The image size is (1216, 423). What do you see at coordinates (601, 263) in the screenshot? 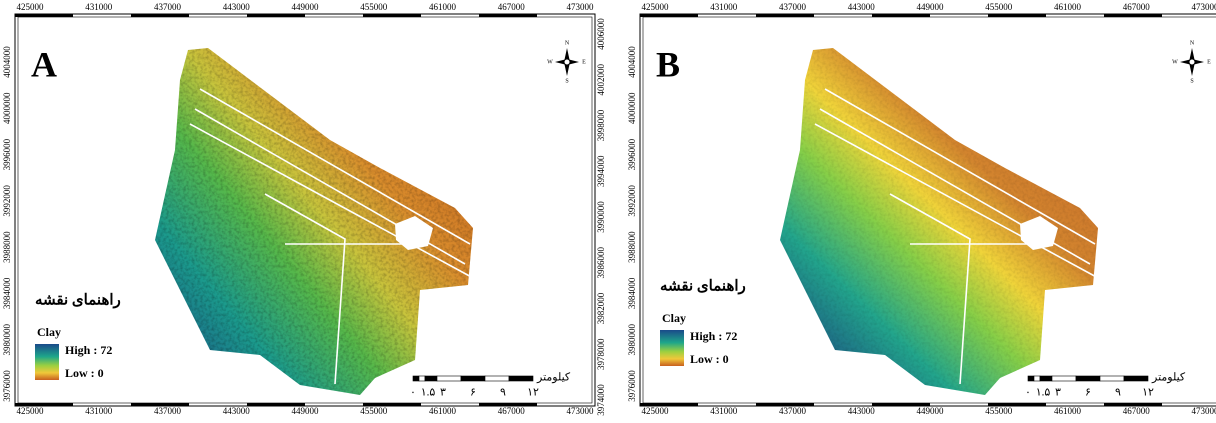
I see `y-tick-label: 3986000` at bounding box center [601, 263].